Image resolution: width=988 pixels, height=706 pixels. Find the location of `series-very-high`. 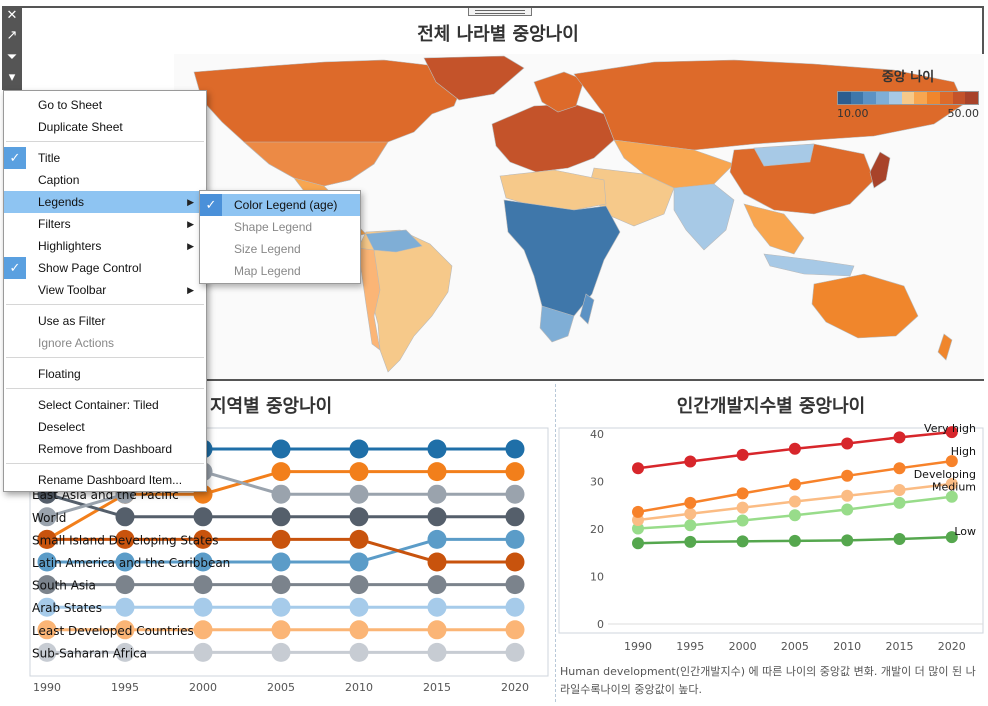

series-very-high is located at coordinates (795, 450).